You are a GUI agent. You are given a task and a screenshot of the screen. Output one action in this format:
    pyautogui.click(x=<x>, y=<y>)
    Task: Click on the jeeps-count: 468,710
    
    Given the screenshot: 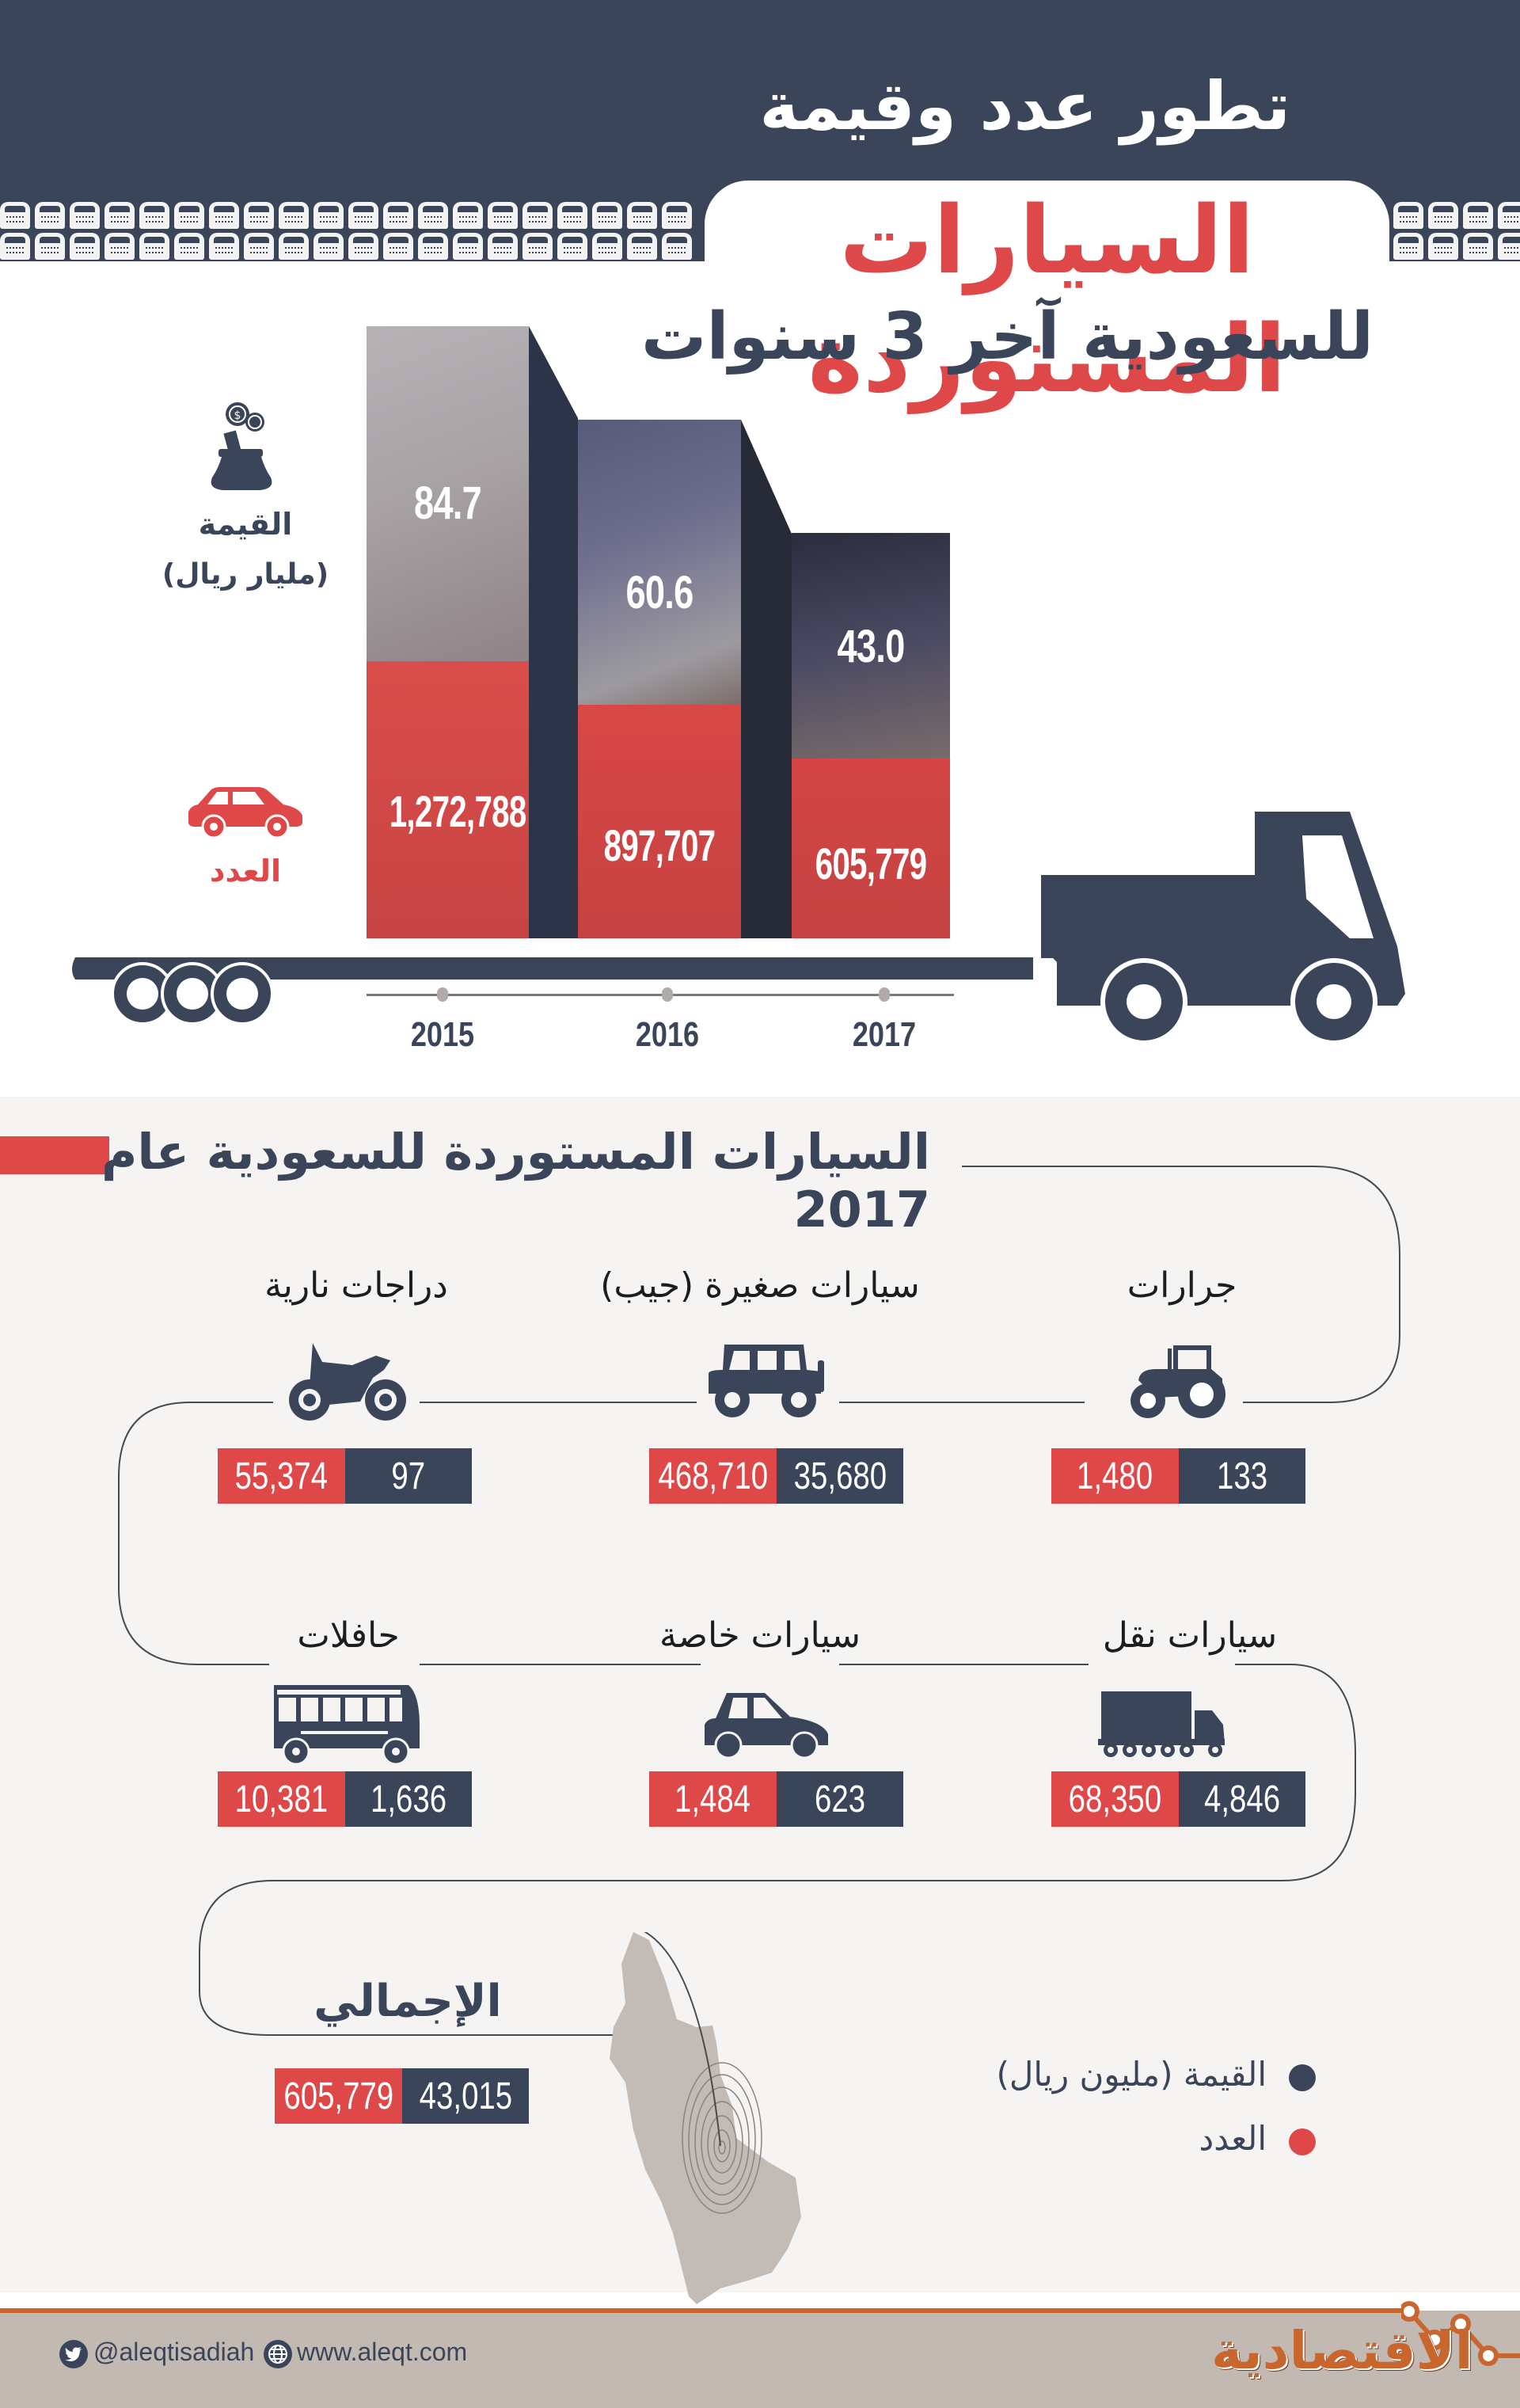 What is the action you would take?
    pyautogui.click(x=713, y=1476)
    